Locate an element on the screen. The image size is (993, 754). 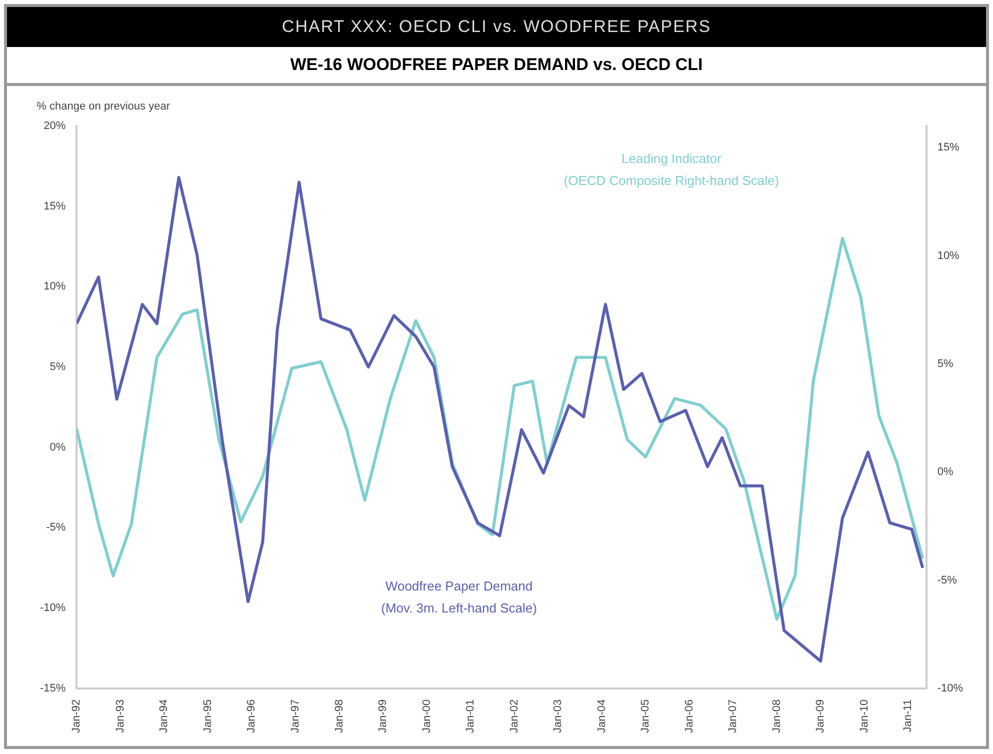
x-tick-label: Jan-04 is located at coordinates (602, 716).